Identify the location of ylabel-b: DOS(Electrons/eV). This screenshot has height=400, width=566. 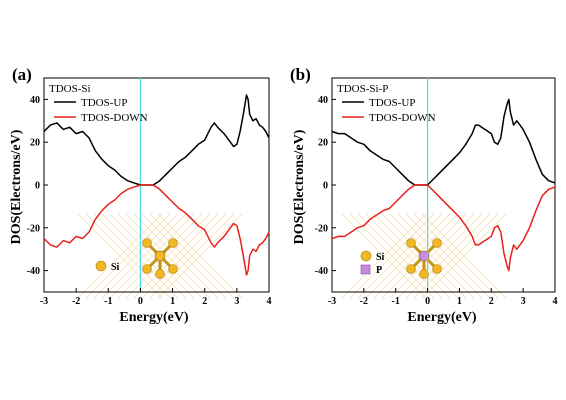
(299, 186).